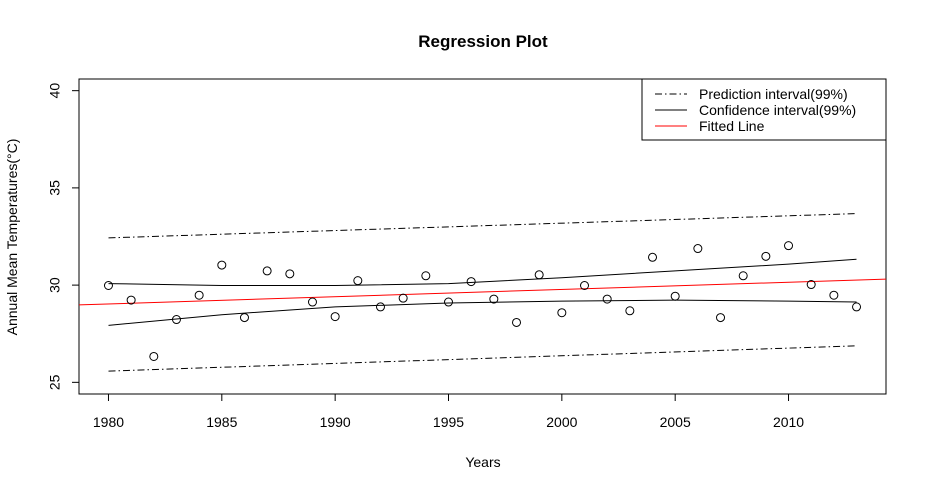  Describe the element at coordinates (675, 422) in the screenshot. I see `x-tick-label: 2005` at that location.